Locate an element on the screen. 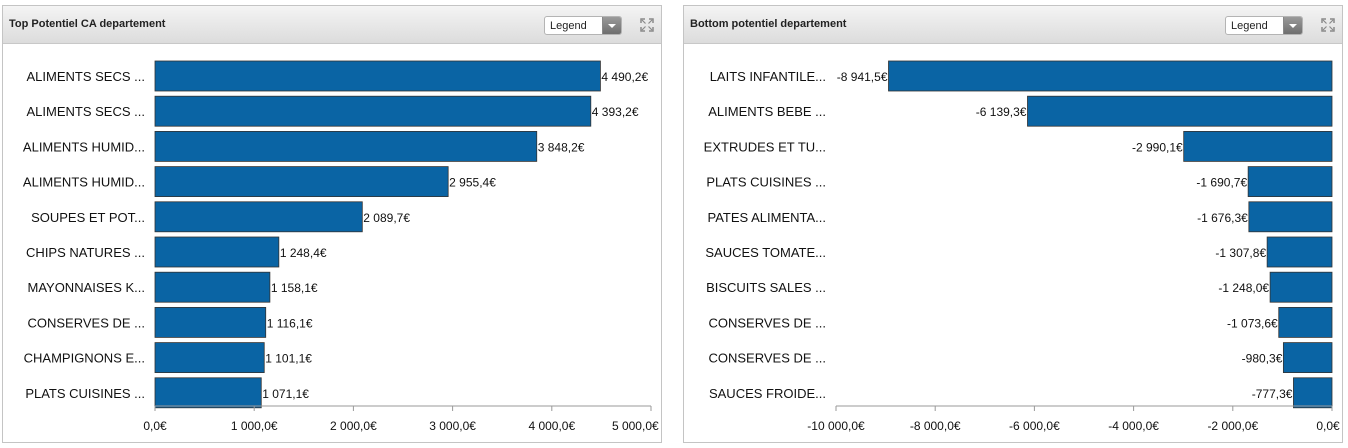 The width and height of the screenshot is (1348, 448). x-tick-label: 3 000,0€ is located at coordinates (452, 426).